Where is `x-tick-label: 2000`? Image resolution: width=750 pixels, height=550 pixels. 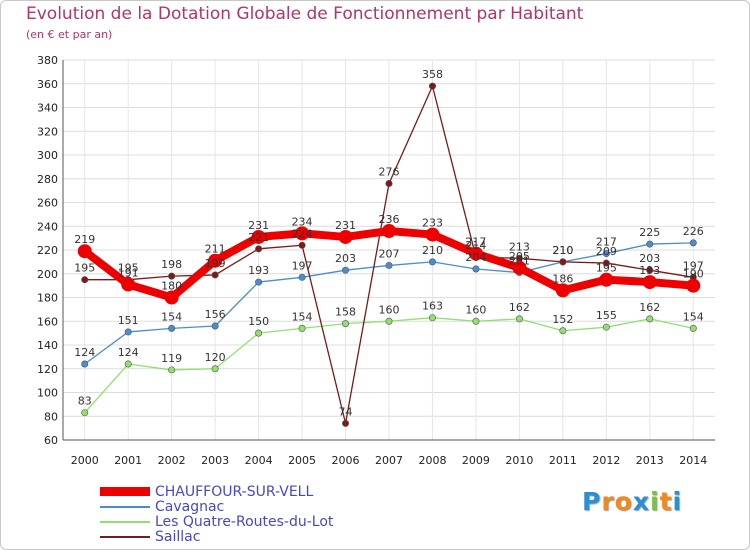
x-tick-label: 2000 is located at coordinates (85, 460).